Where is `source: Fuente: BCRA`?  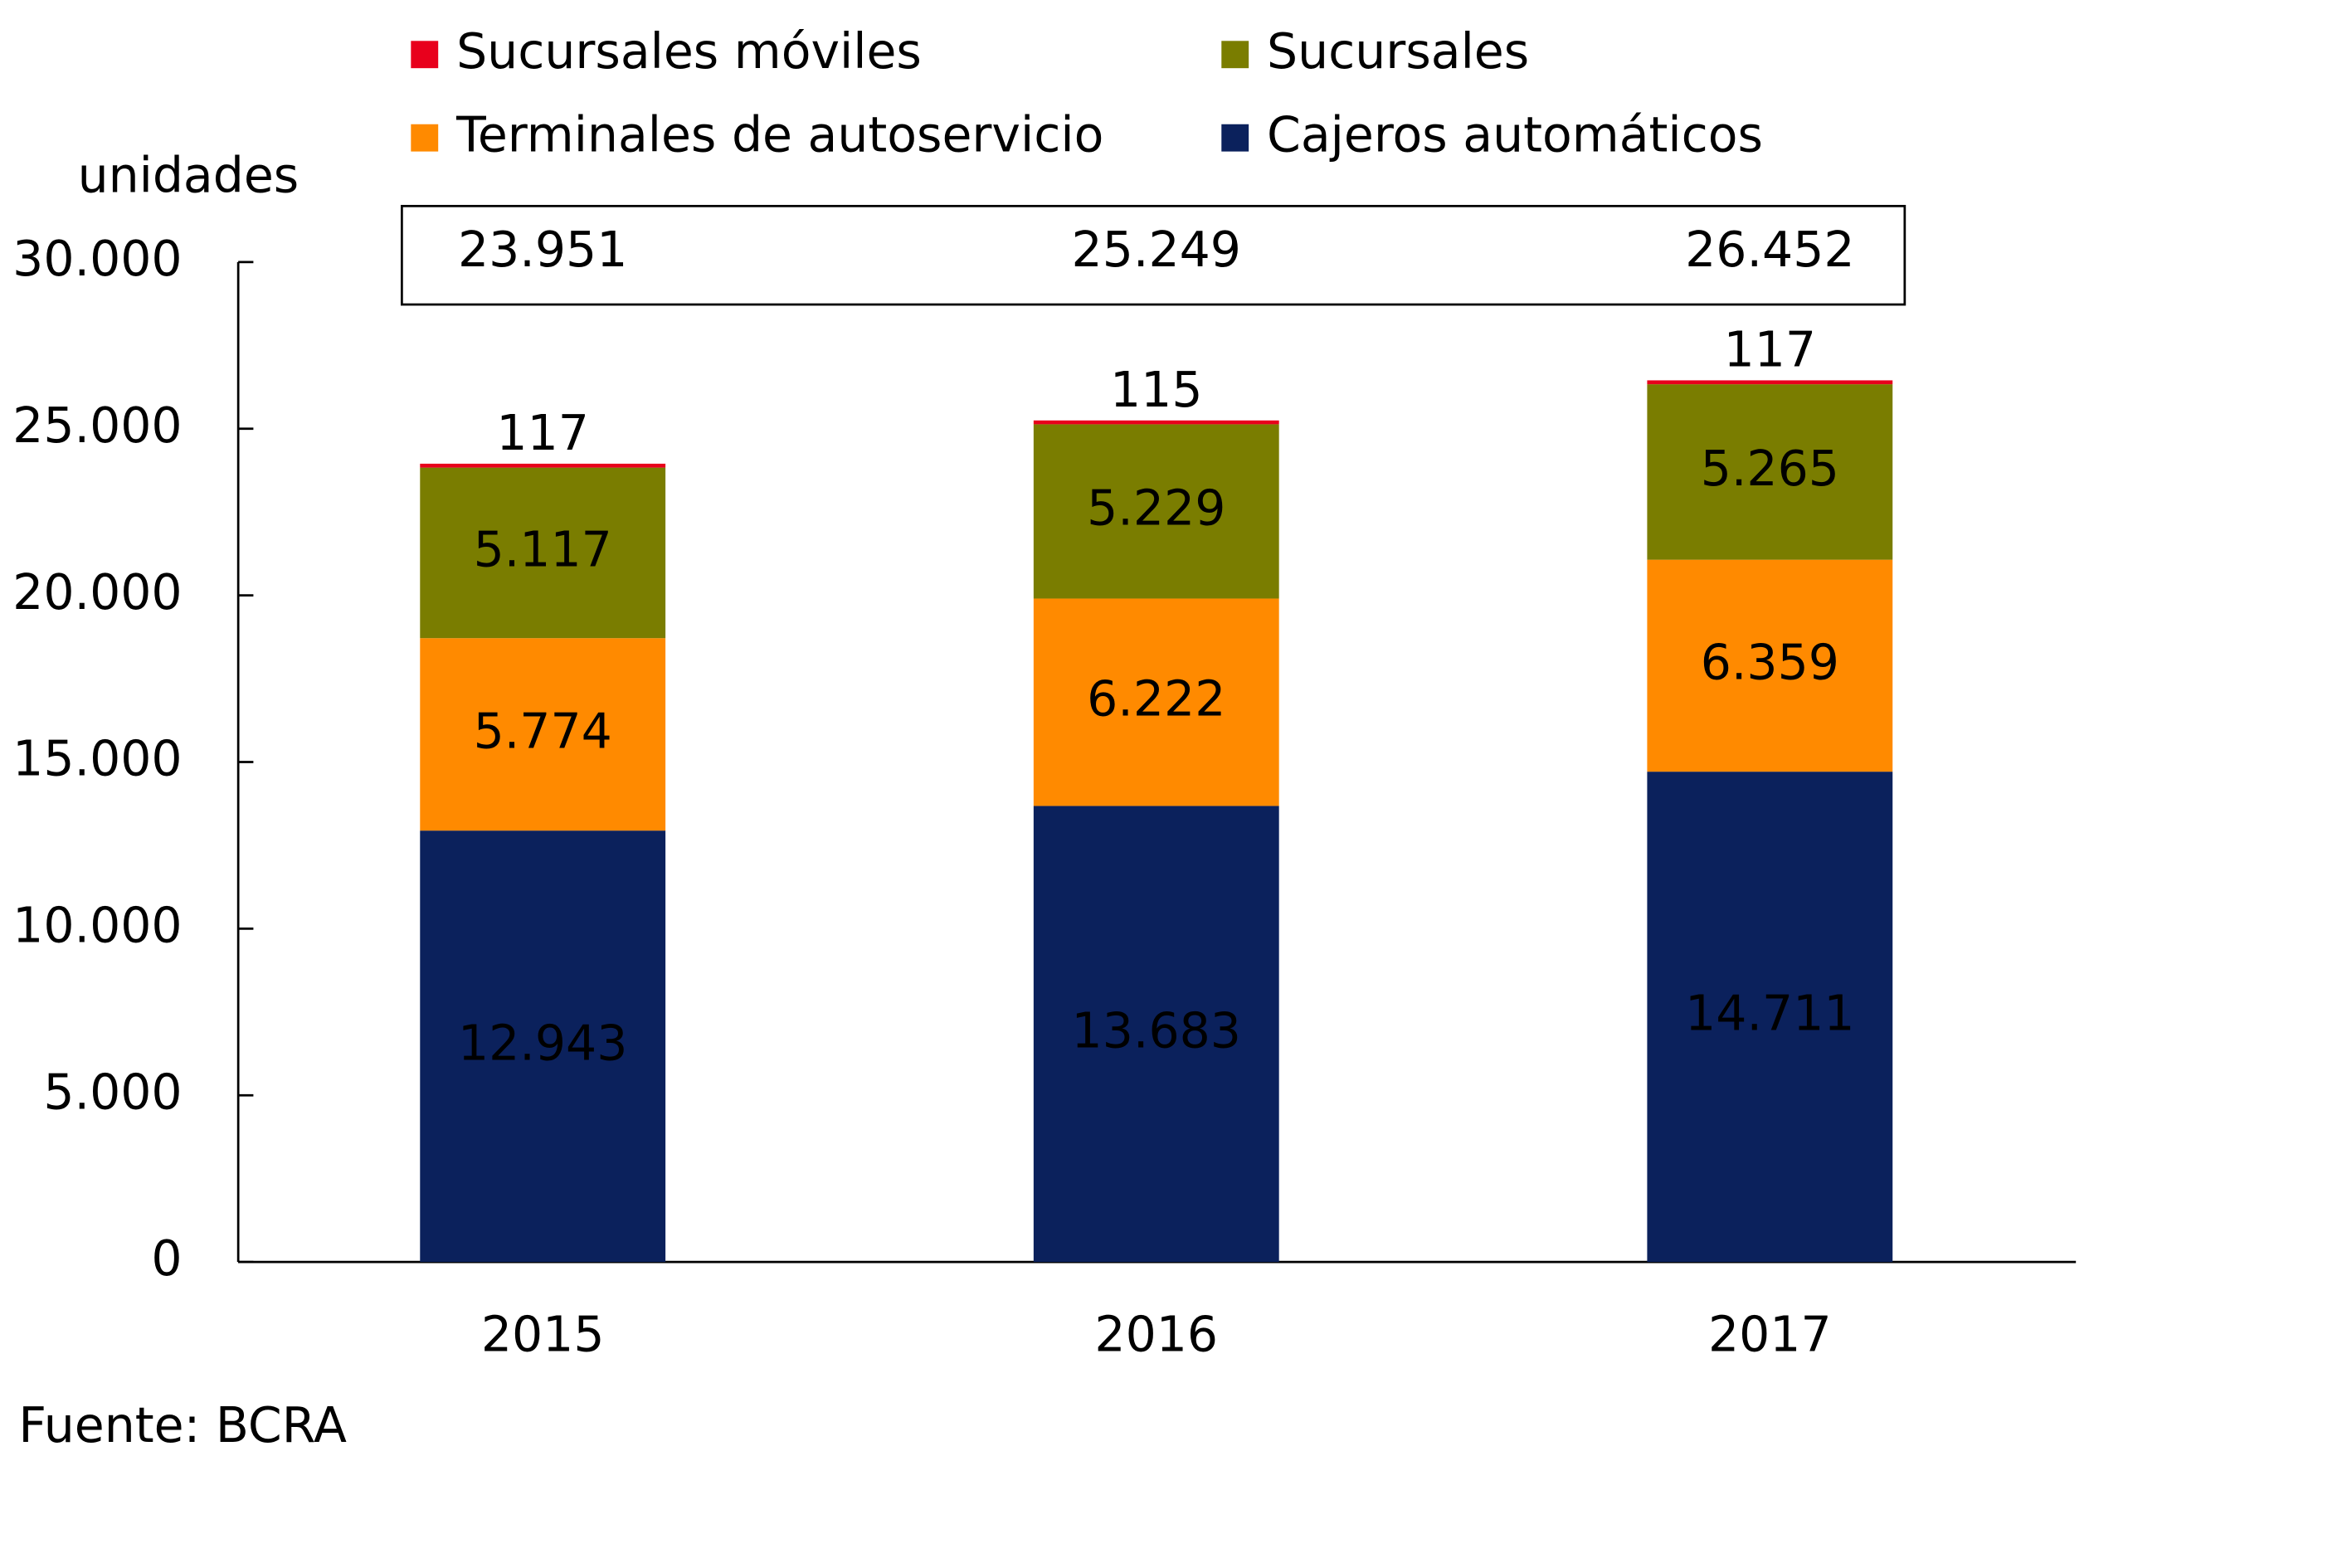
source: Fuente: BCRA is located at coordinates (182, 1425).